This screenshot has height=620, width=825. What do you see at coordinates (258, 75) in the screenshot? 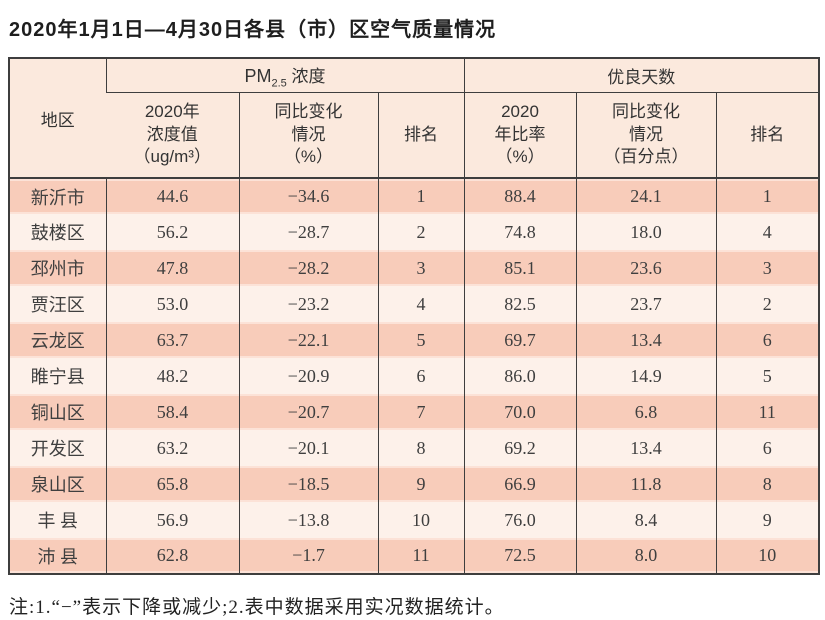
I see `pm25-label-prefix: PM` at bounding box center [258, 75].